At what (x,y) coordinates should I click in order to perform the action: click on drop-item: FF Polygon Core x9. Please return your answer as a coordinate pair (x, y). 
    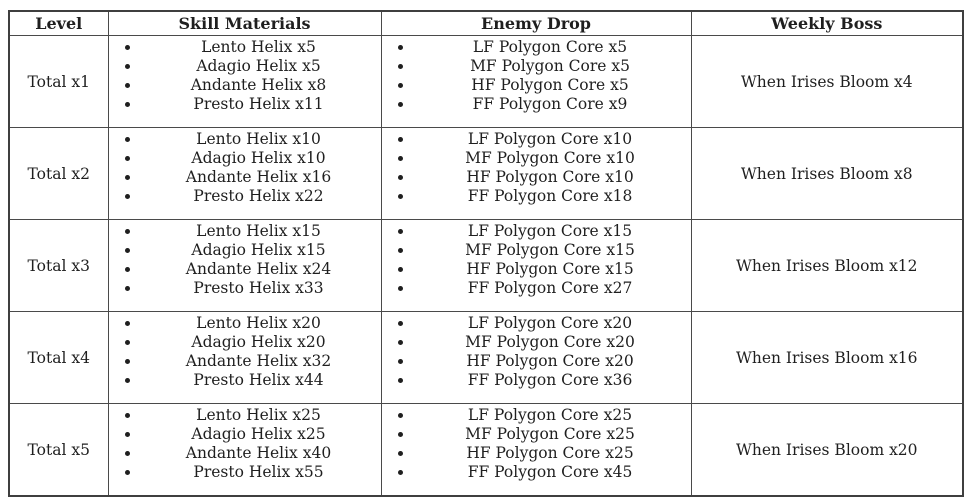
    Looking at the image, I should click on (550, 104).